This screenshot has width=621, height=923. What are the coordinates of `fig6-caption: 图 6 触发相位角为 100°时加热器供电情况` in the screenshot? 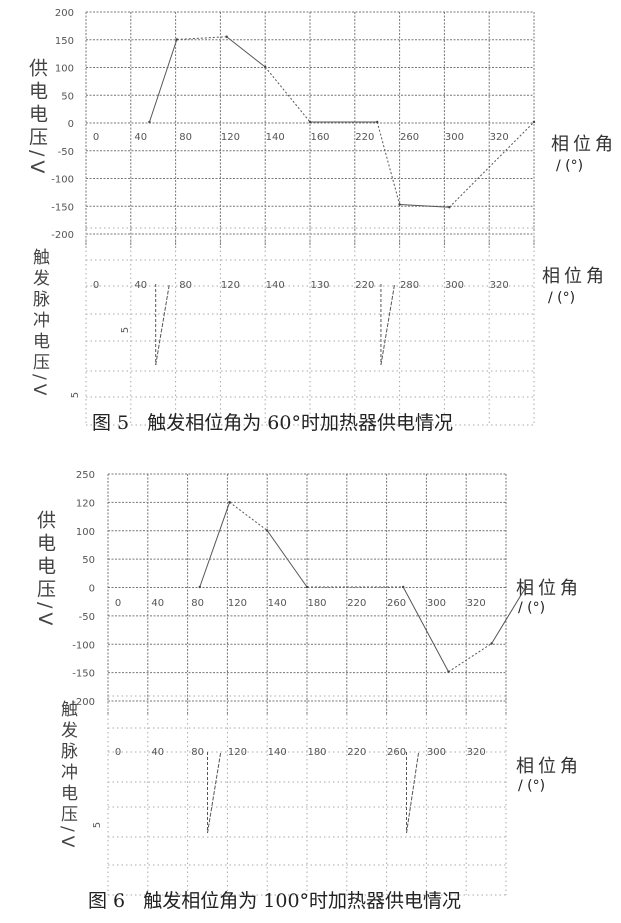 It's located at (275, 901).